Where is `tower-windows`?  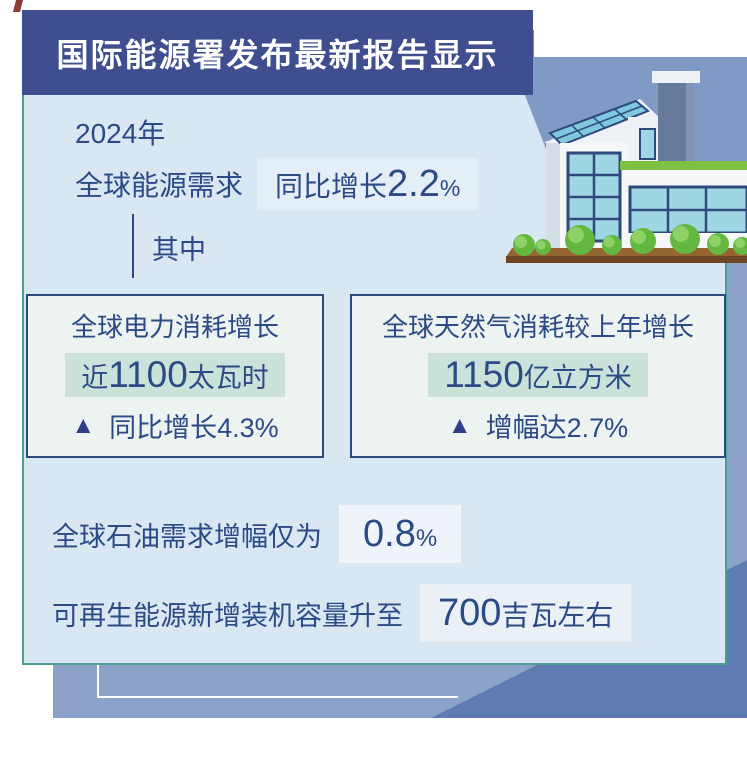 tower-windows is located at coordinates (594, 197).